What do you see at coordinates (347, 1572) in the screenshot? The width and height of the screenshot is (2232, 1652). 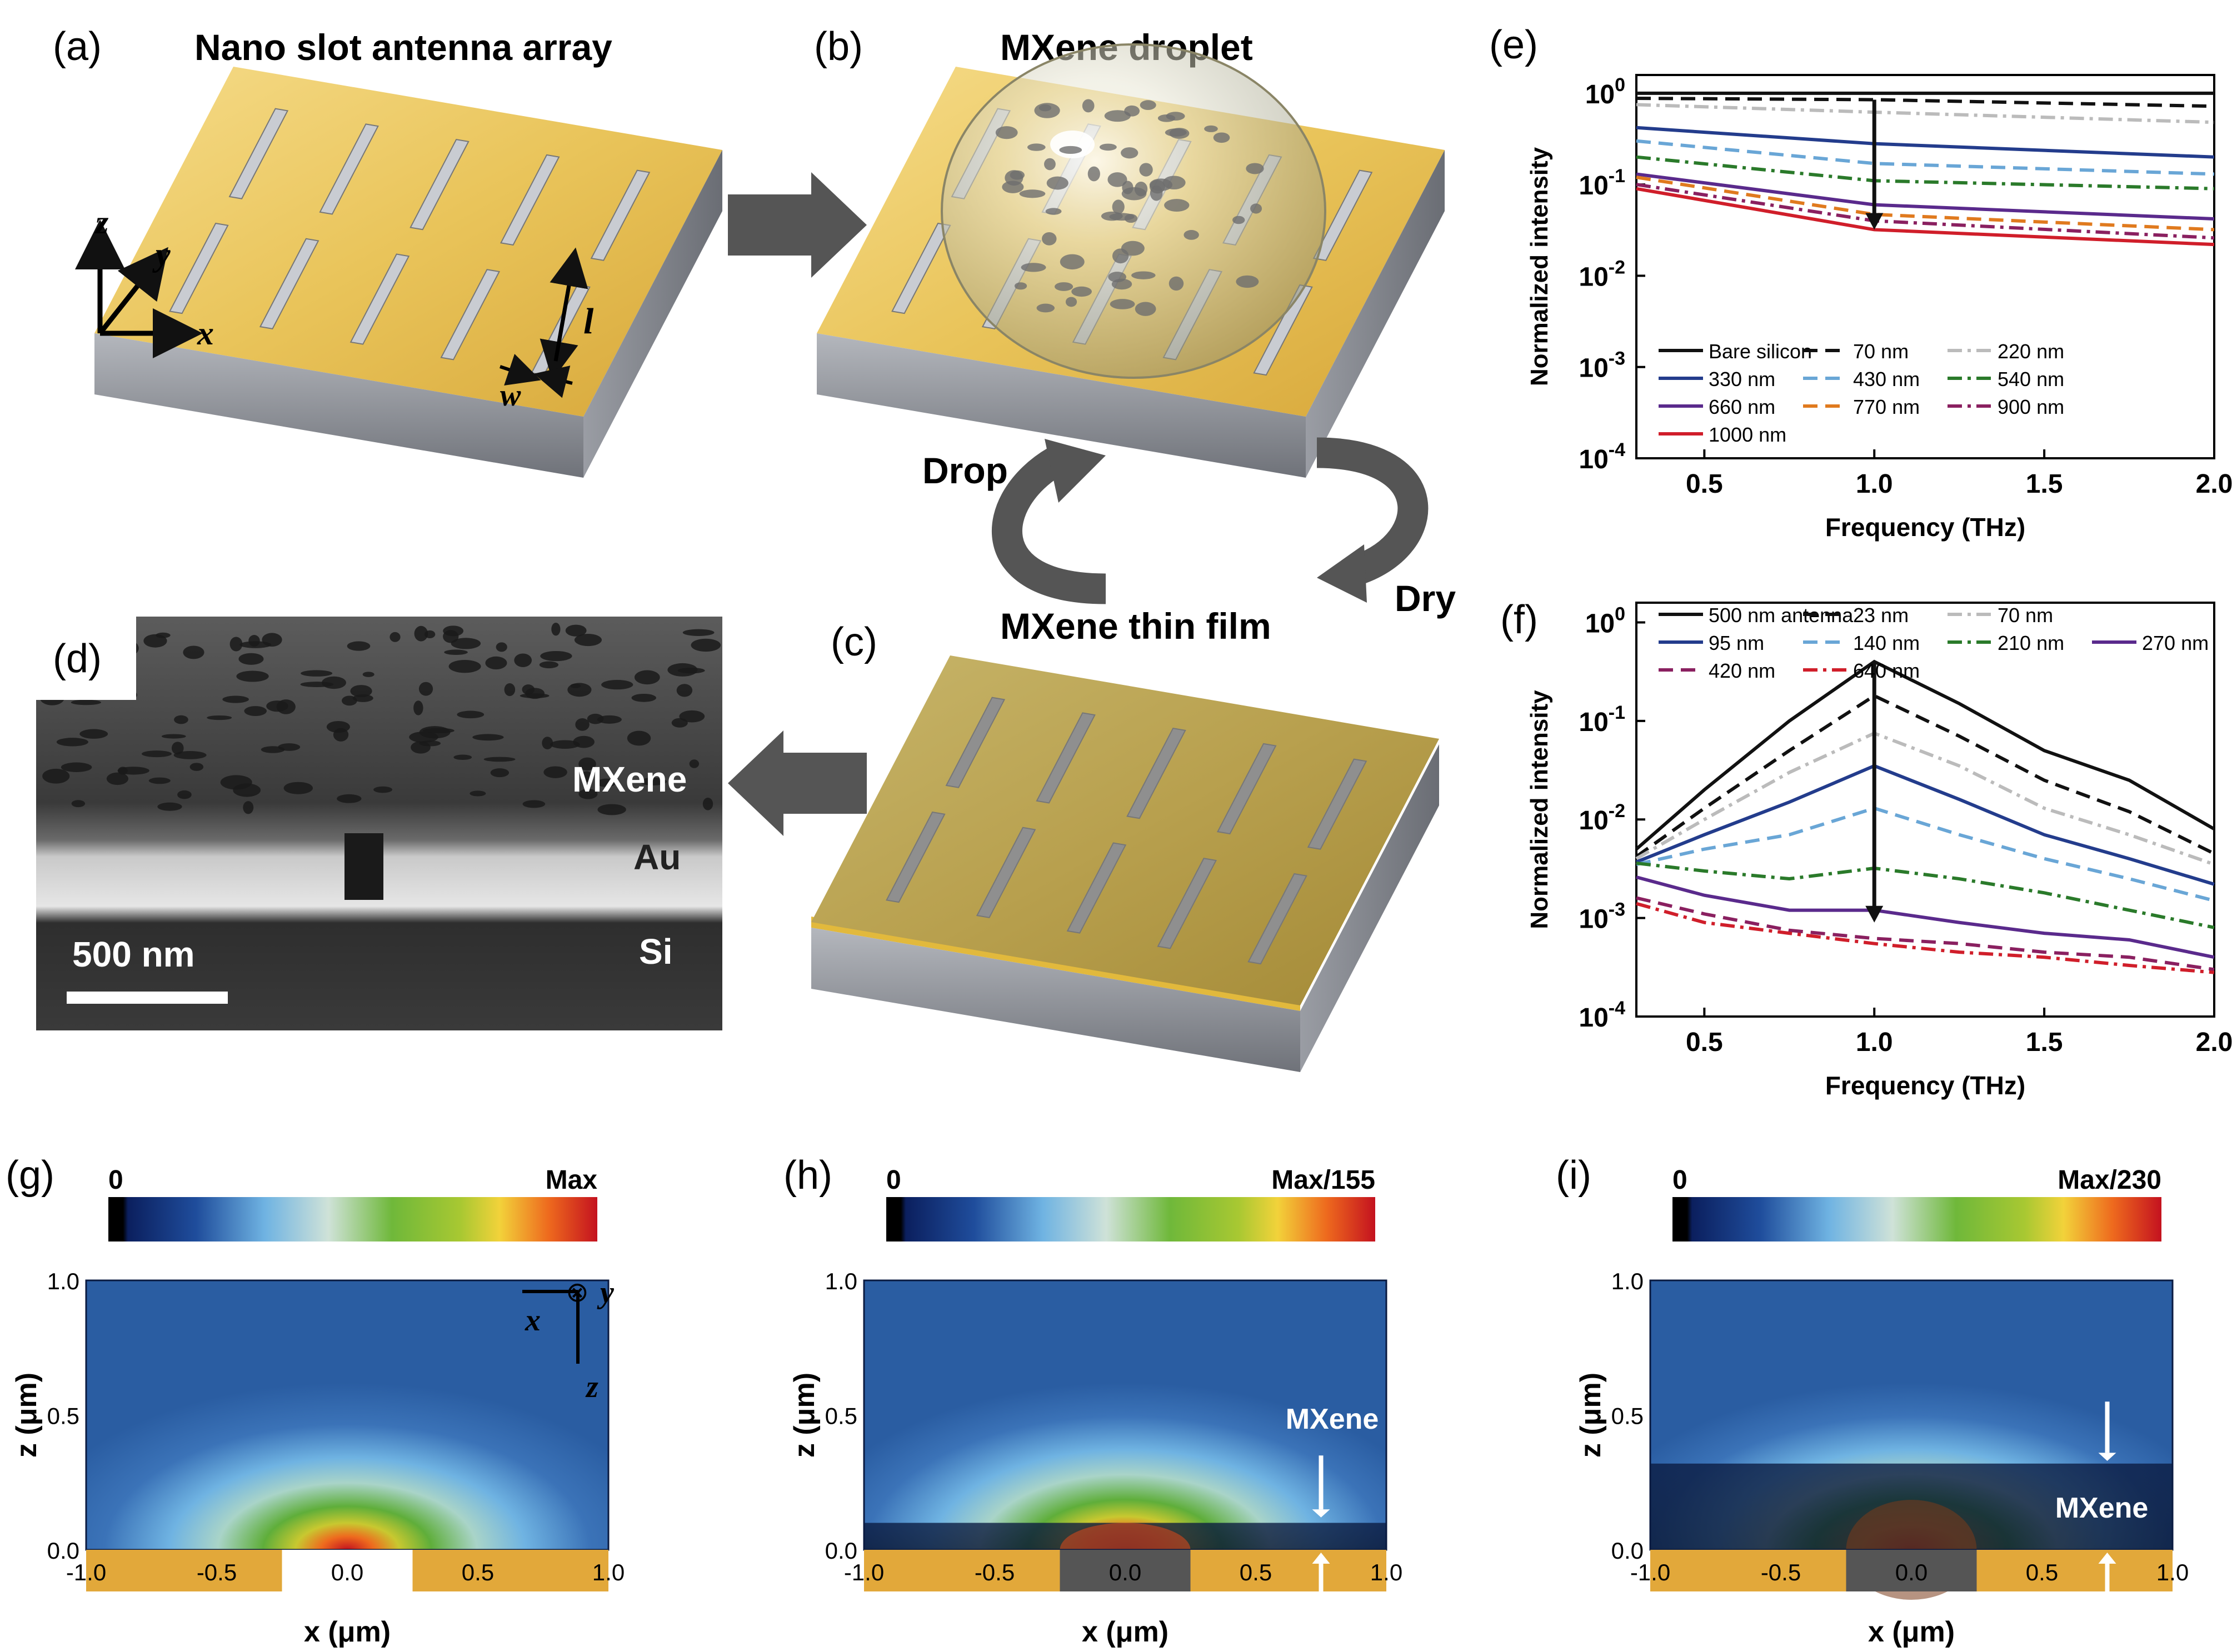 I see `x-tick-label: 0.0` at bounding box center [347, 1572].